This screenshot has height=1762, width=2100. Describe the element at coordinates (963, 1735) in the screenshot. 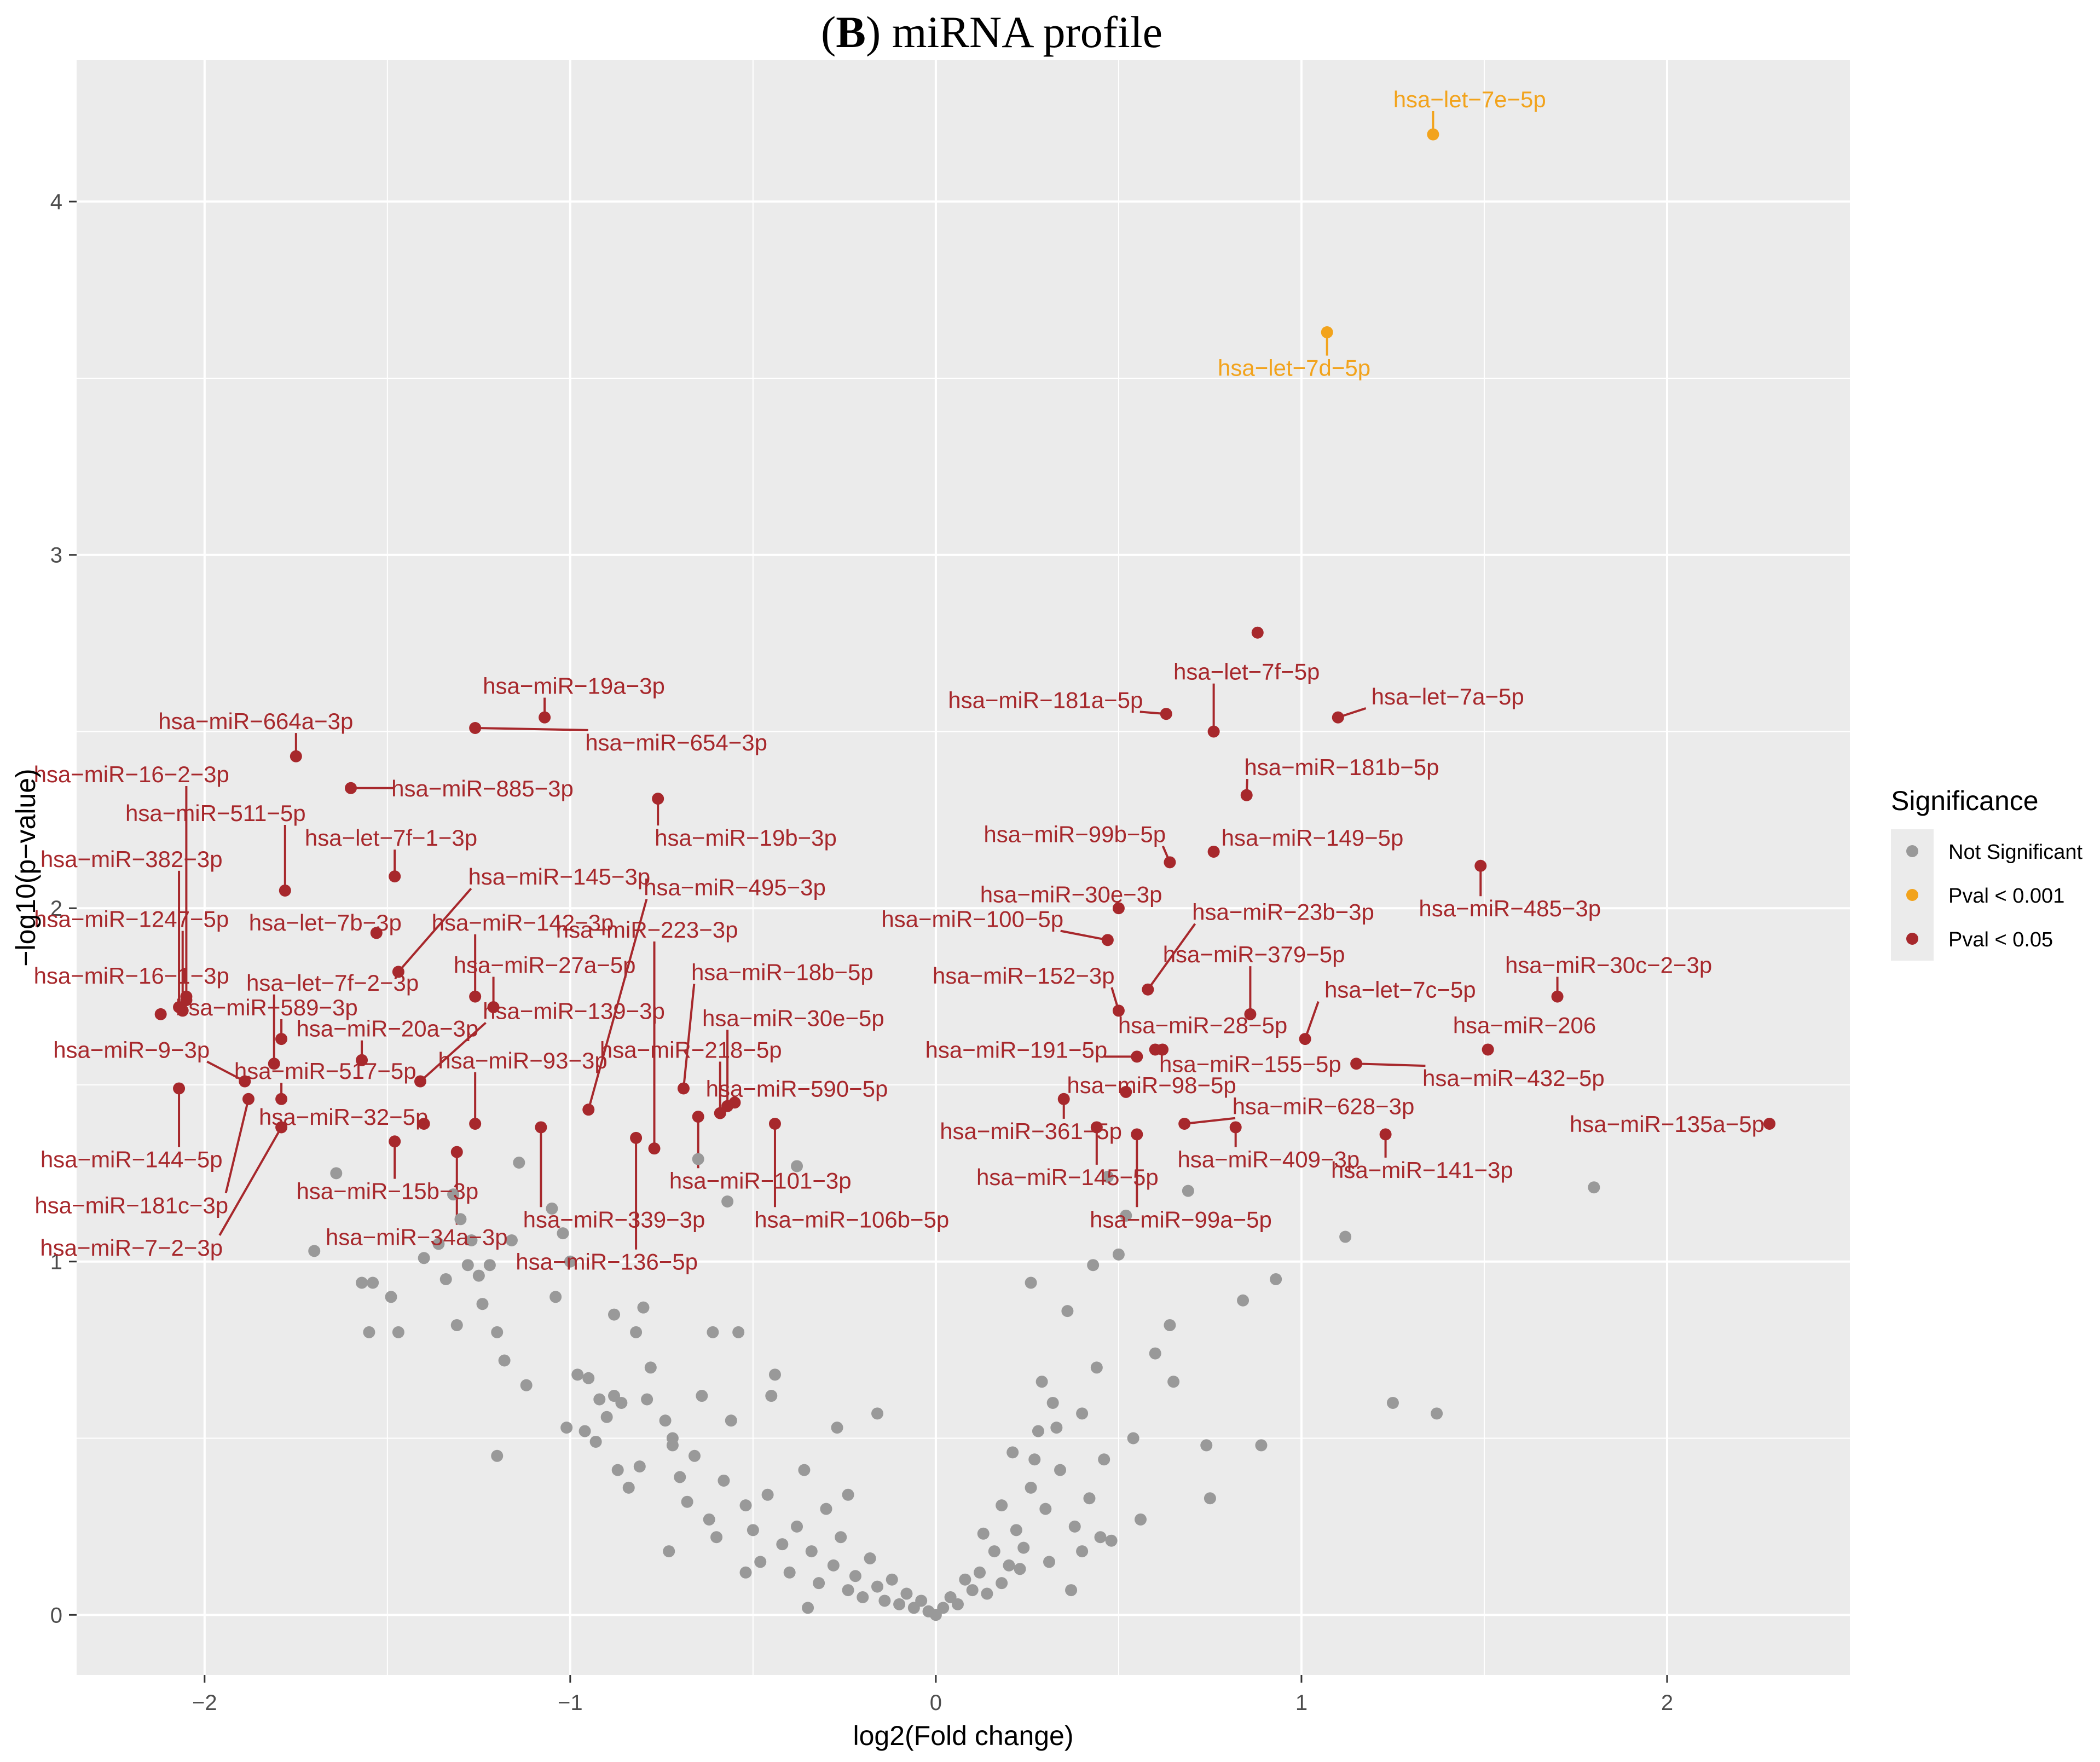

I see `x-axis-title: log2(Fold change)` at that location.